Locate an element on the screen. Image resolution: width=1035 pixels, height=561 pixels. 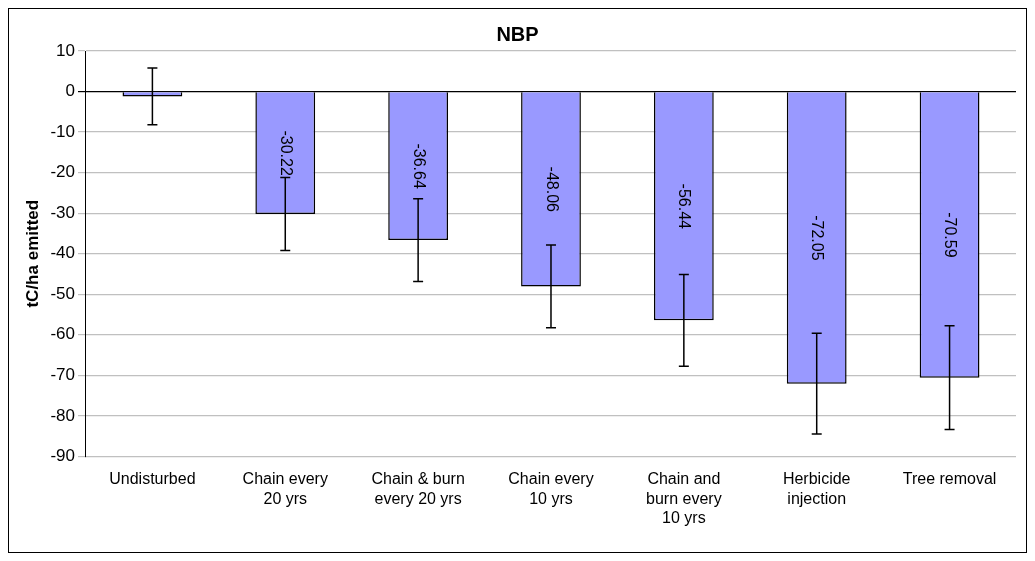
data-label: -72.05 is located at coordinates (818, 238).